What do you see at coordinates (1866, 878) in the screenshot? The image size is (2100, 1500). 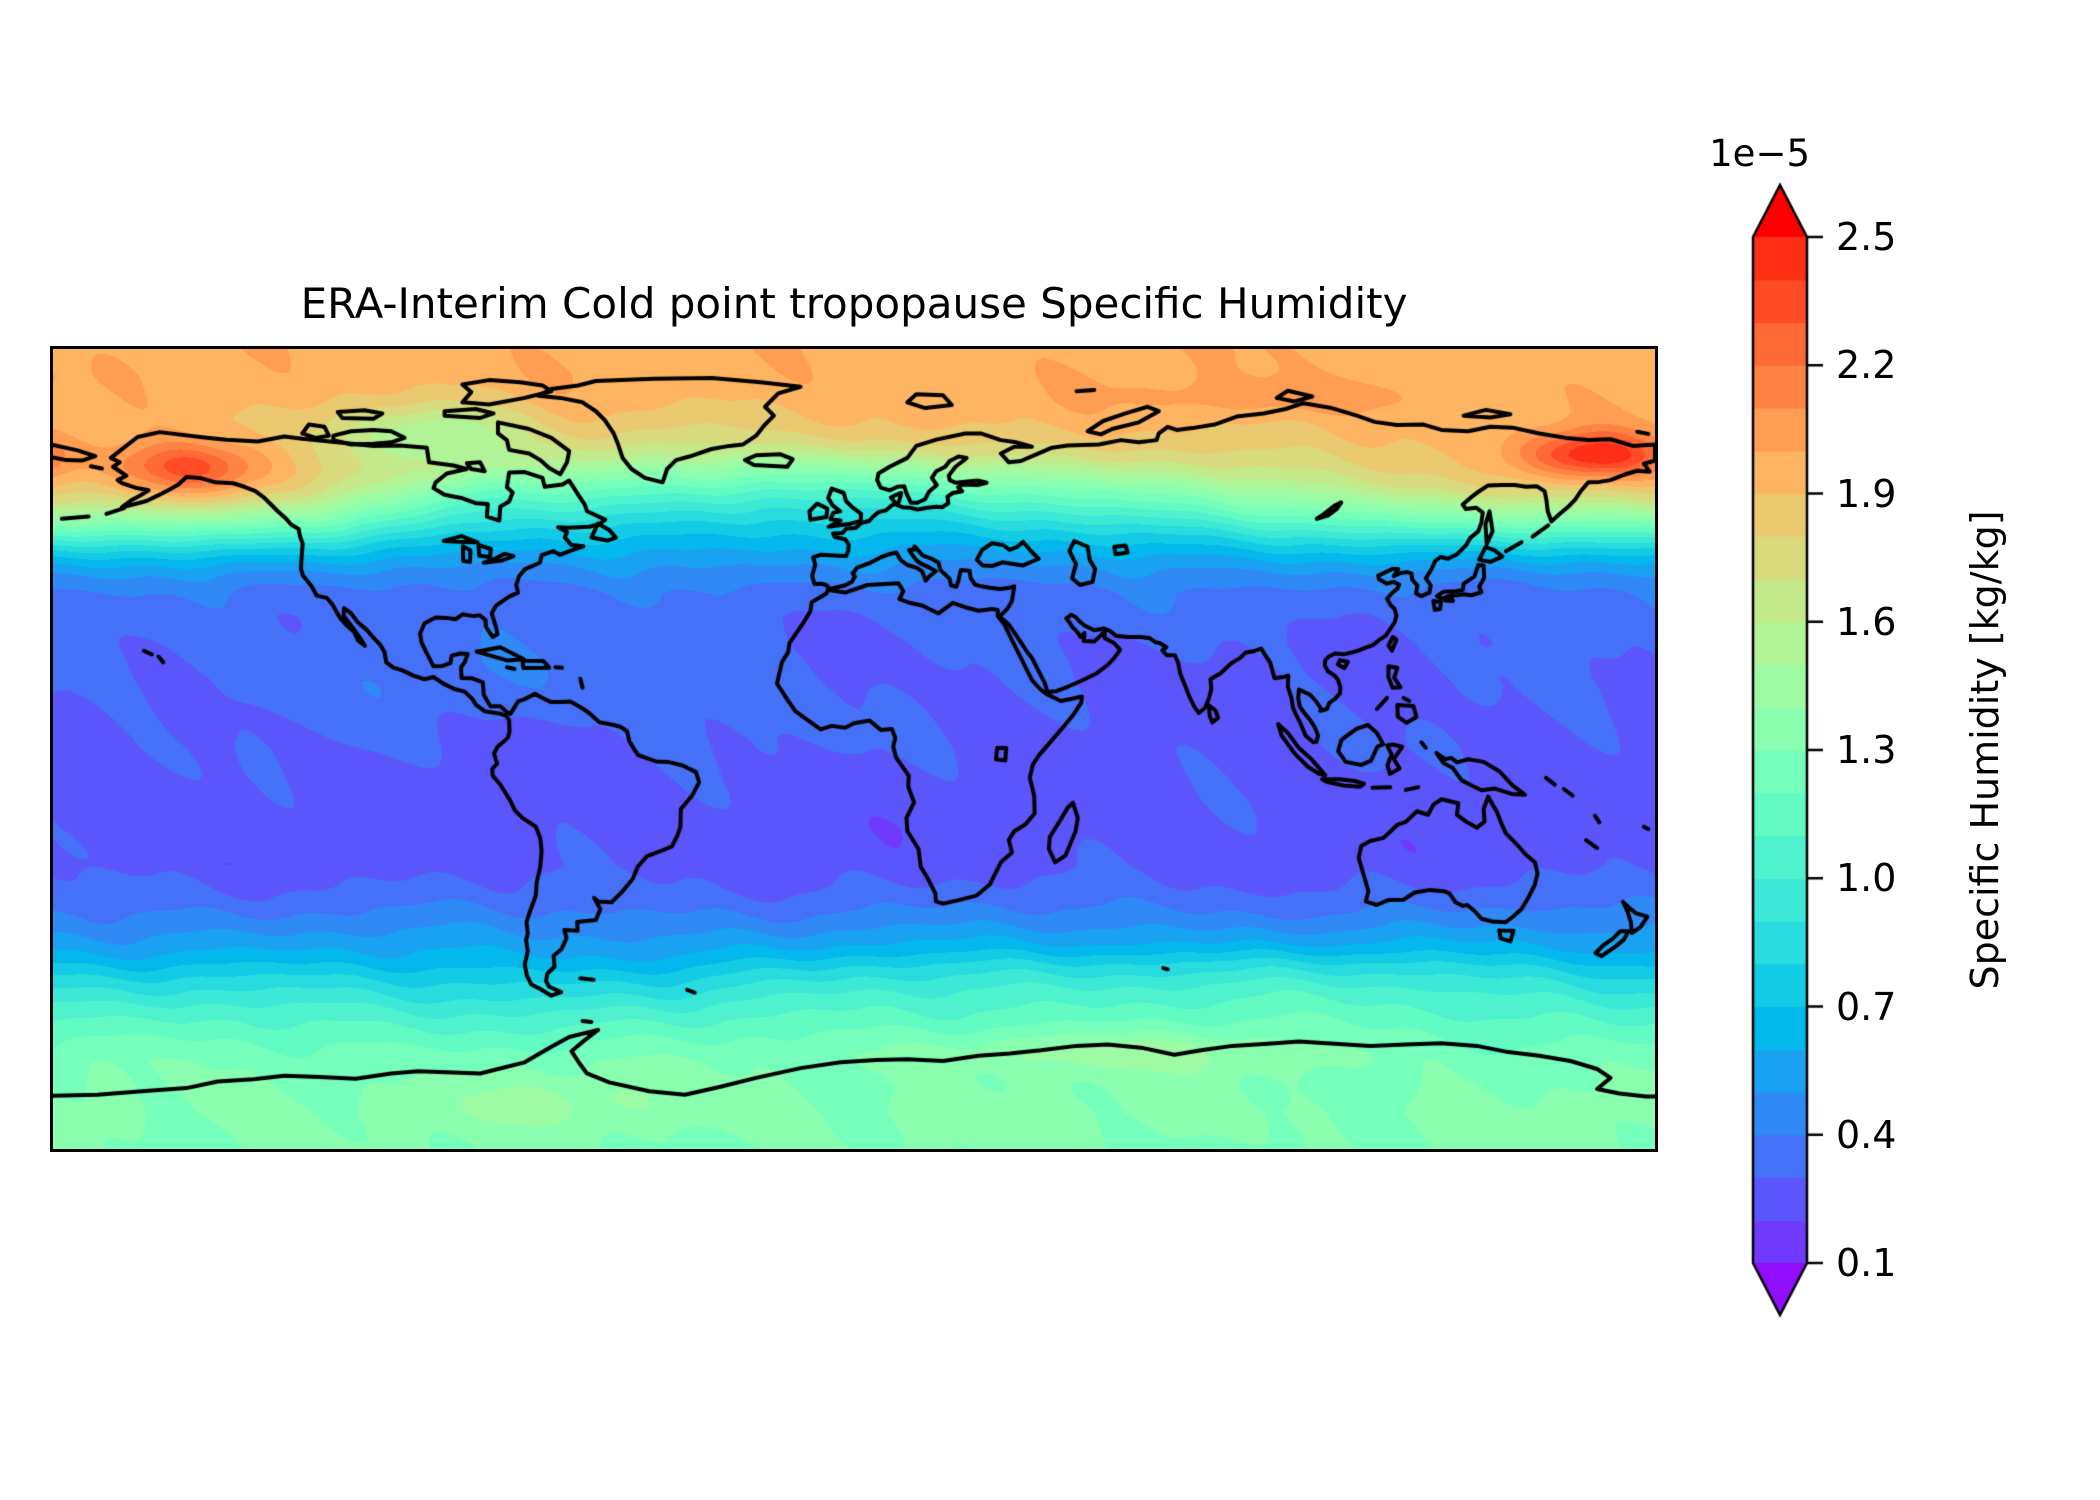 I see `colorbar-tick-label: 1.0` at bounding box center [1866, 878].